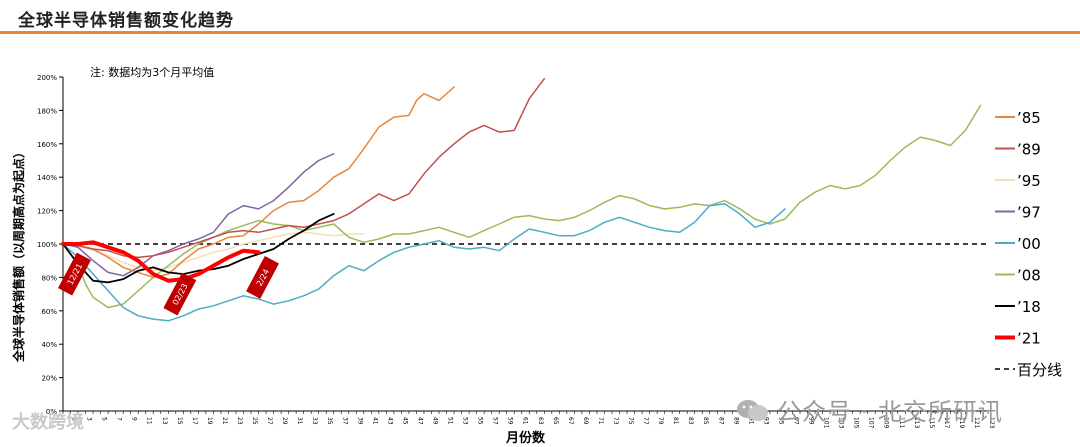 The image size is (1080, 447). Describe the element at coordinates (284, 421) in the screenshot. I see `x-tick-label: 29` at that location.